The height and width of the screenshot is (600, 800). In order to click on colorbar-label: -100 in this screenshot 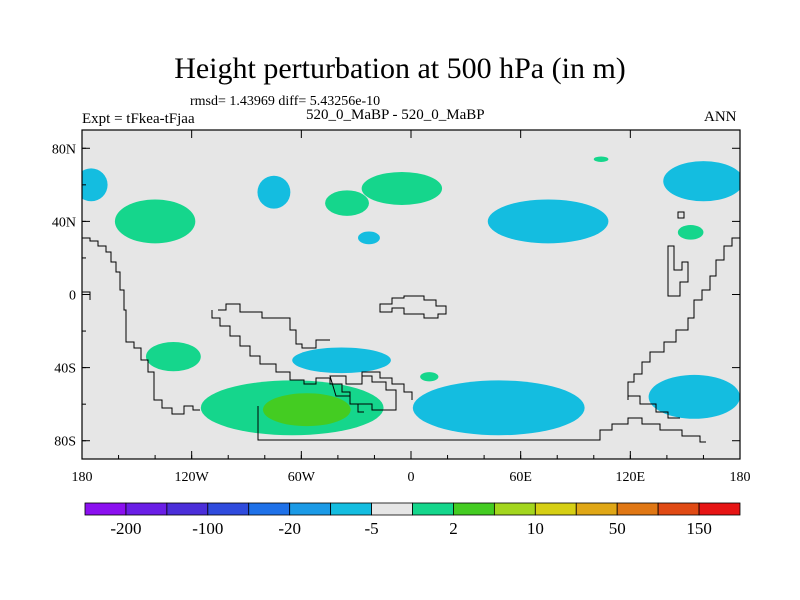, I will do `click(207, 528)`.